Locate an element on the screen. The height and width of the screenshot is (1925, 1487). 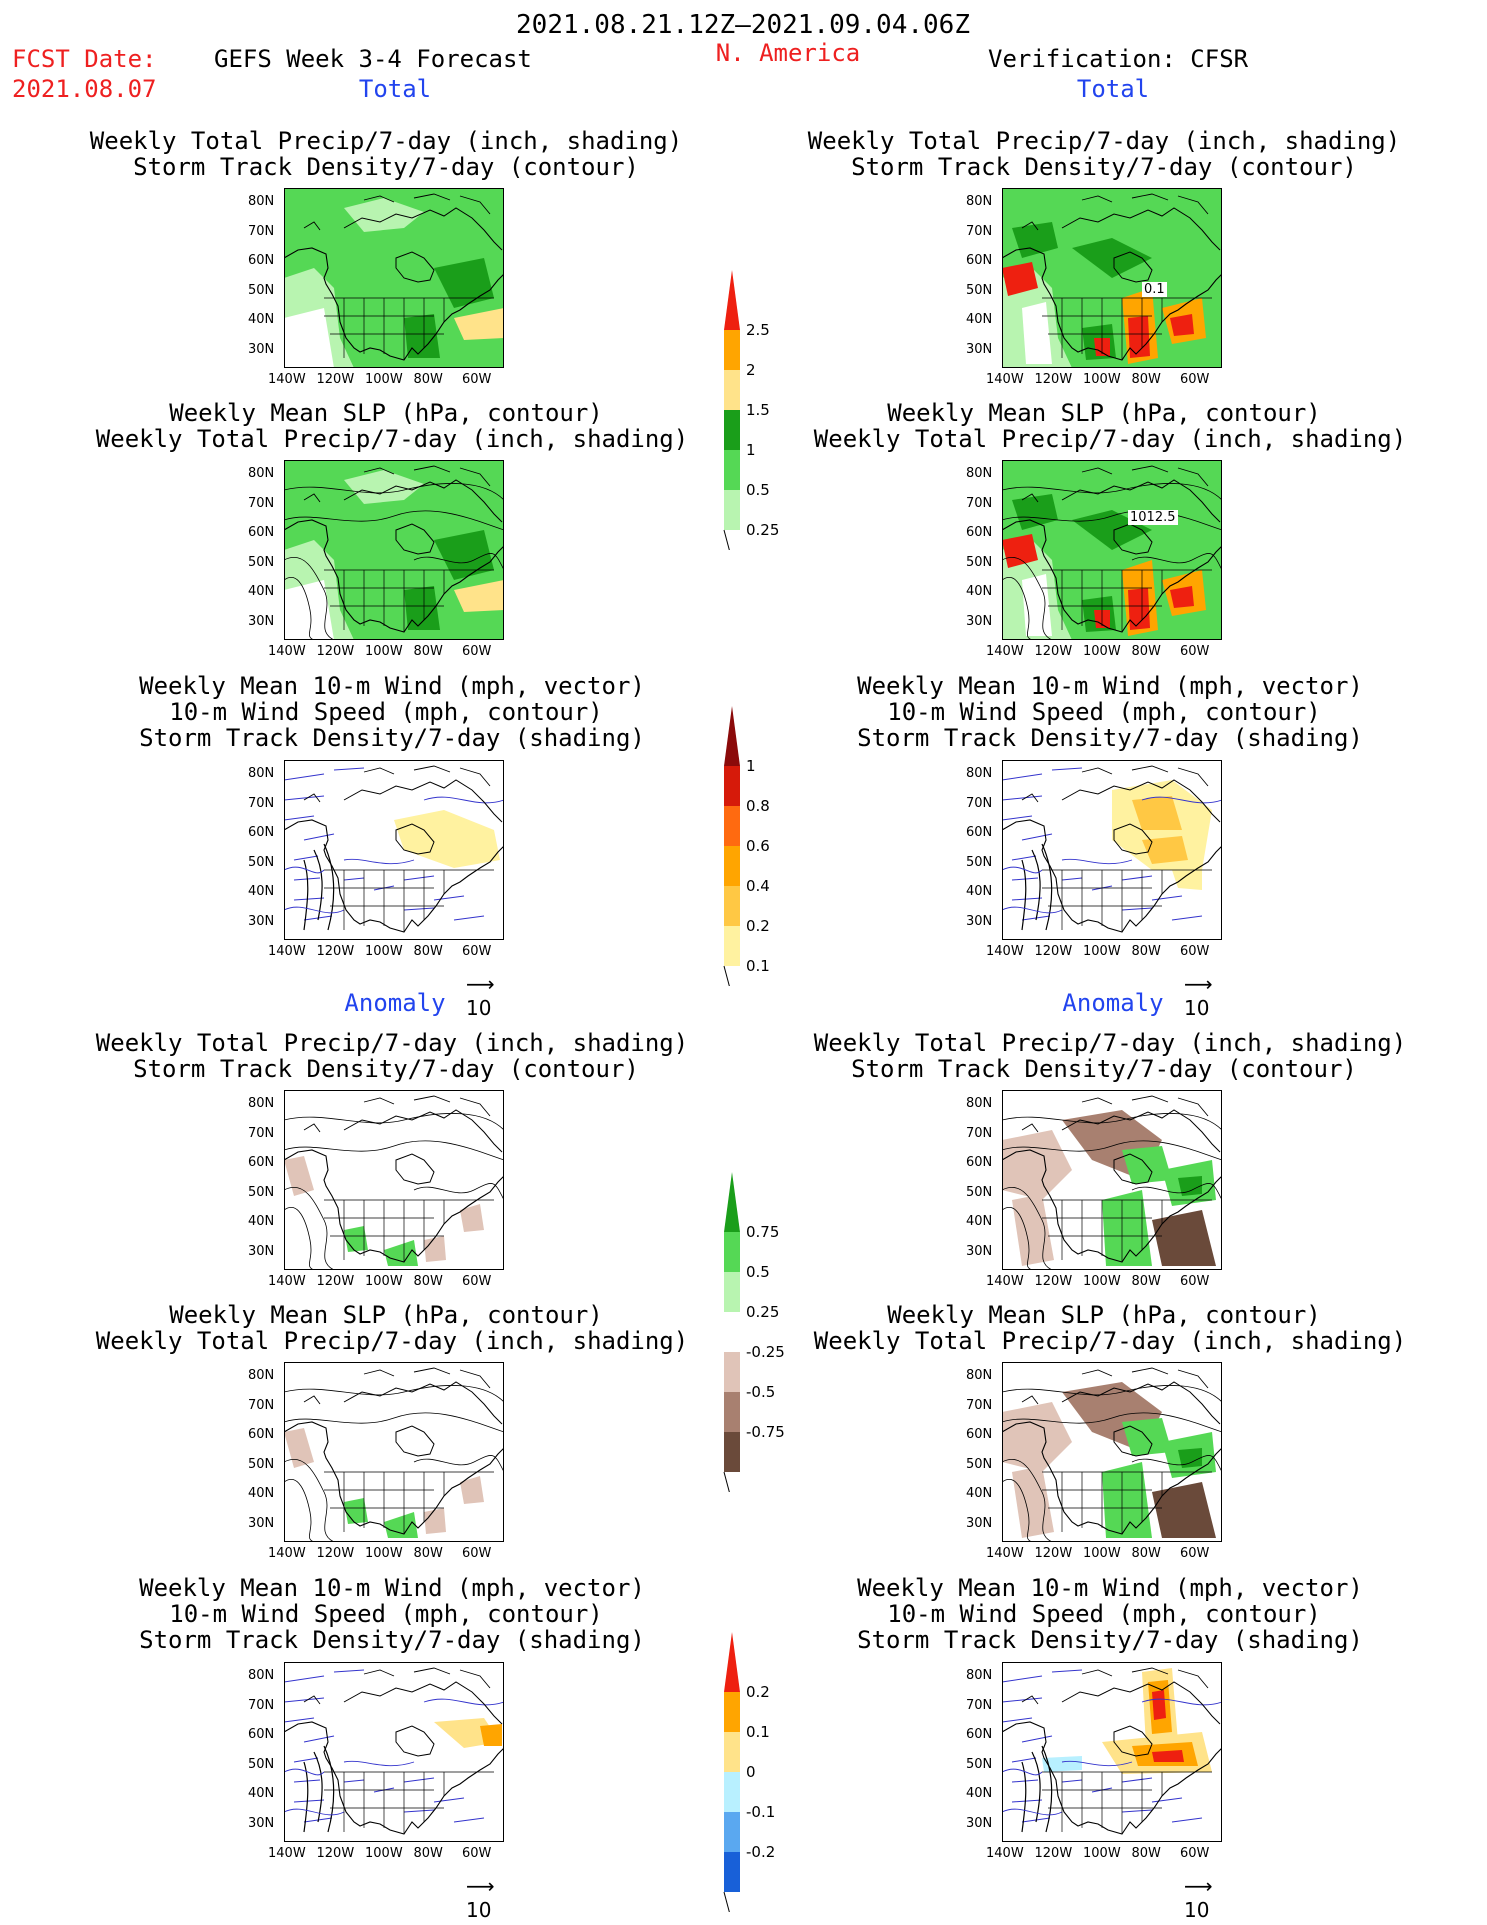
period-title: 2021.08.21.12Z–2021.09.04.06Z is located at coordinates (743, 25).